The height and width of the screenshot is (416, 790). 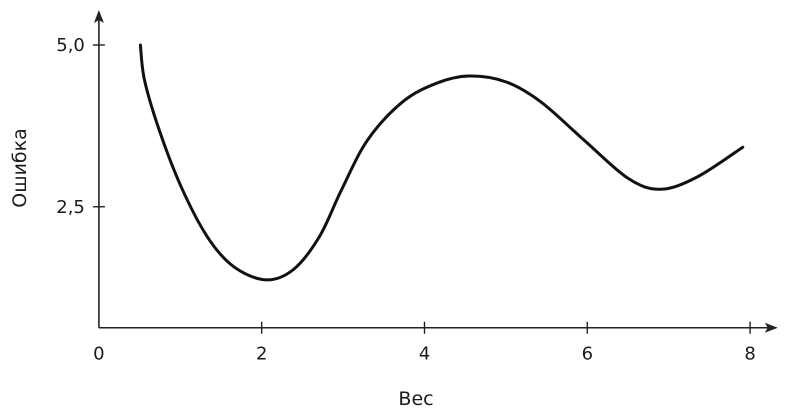 I want to click on x-axis-arrow, so click(x=771, y=327).